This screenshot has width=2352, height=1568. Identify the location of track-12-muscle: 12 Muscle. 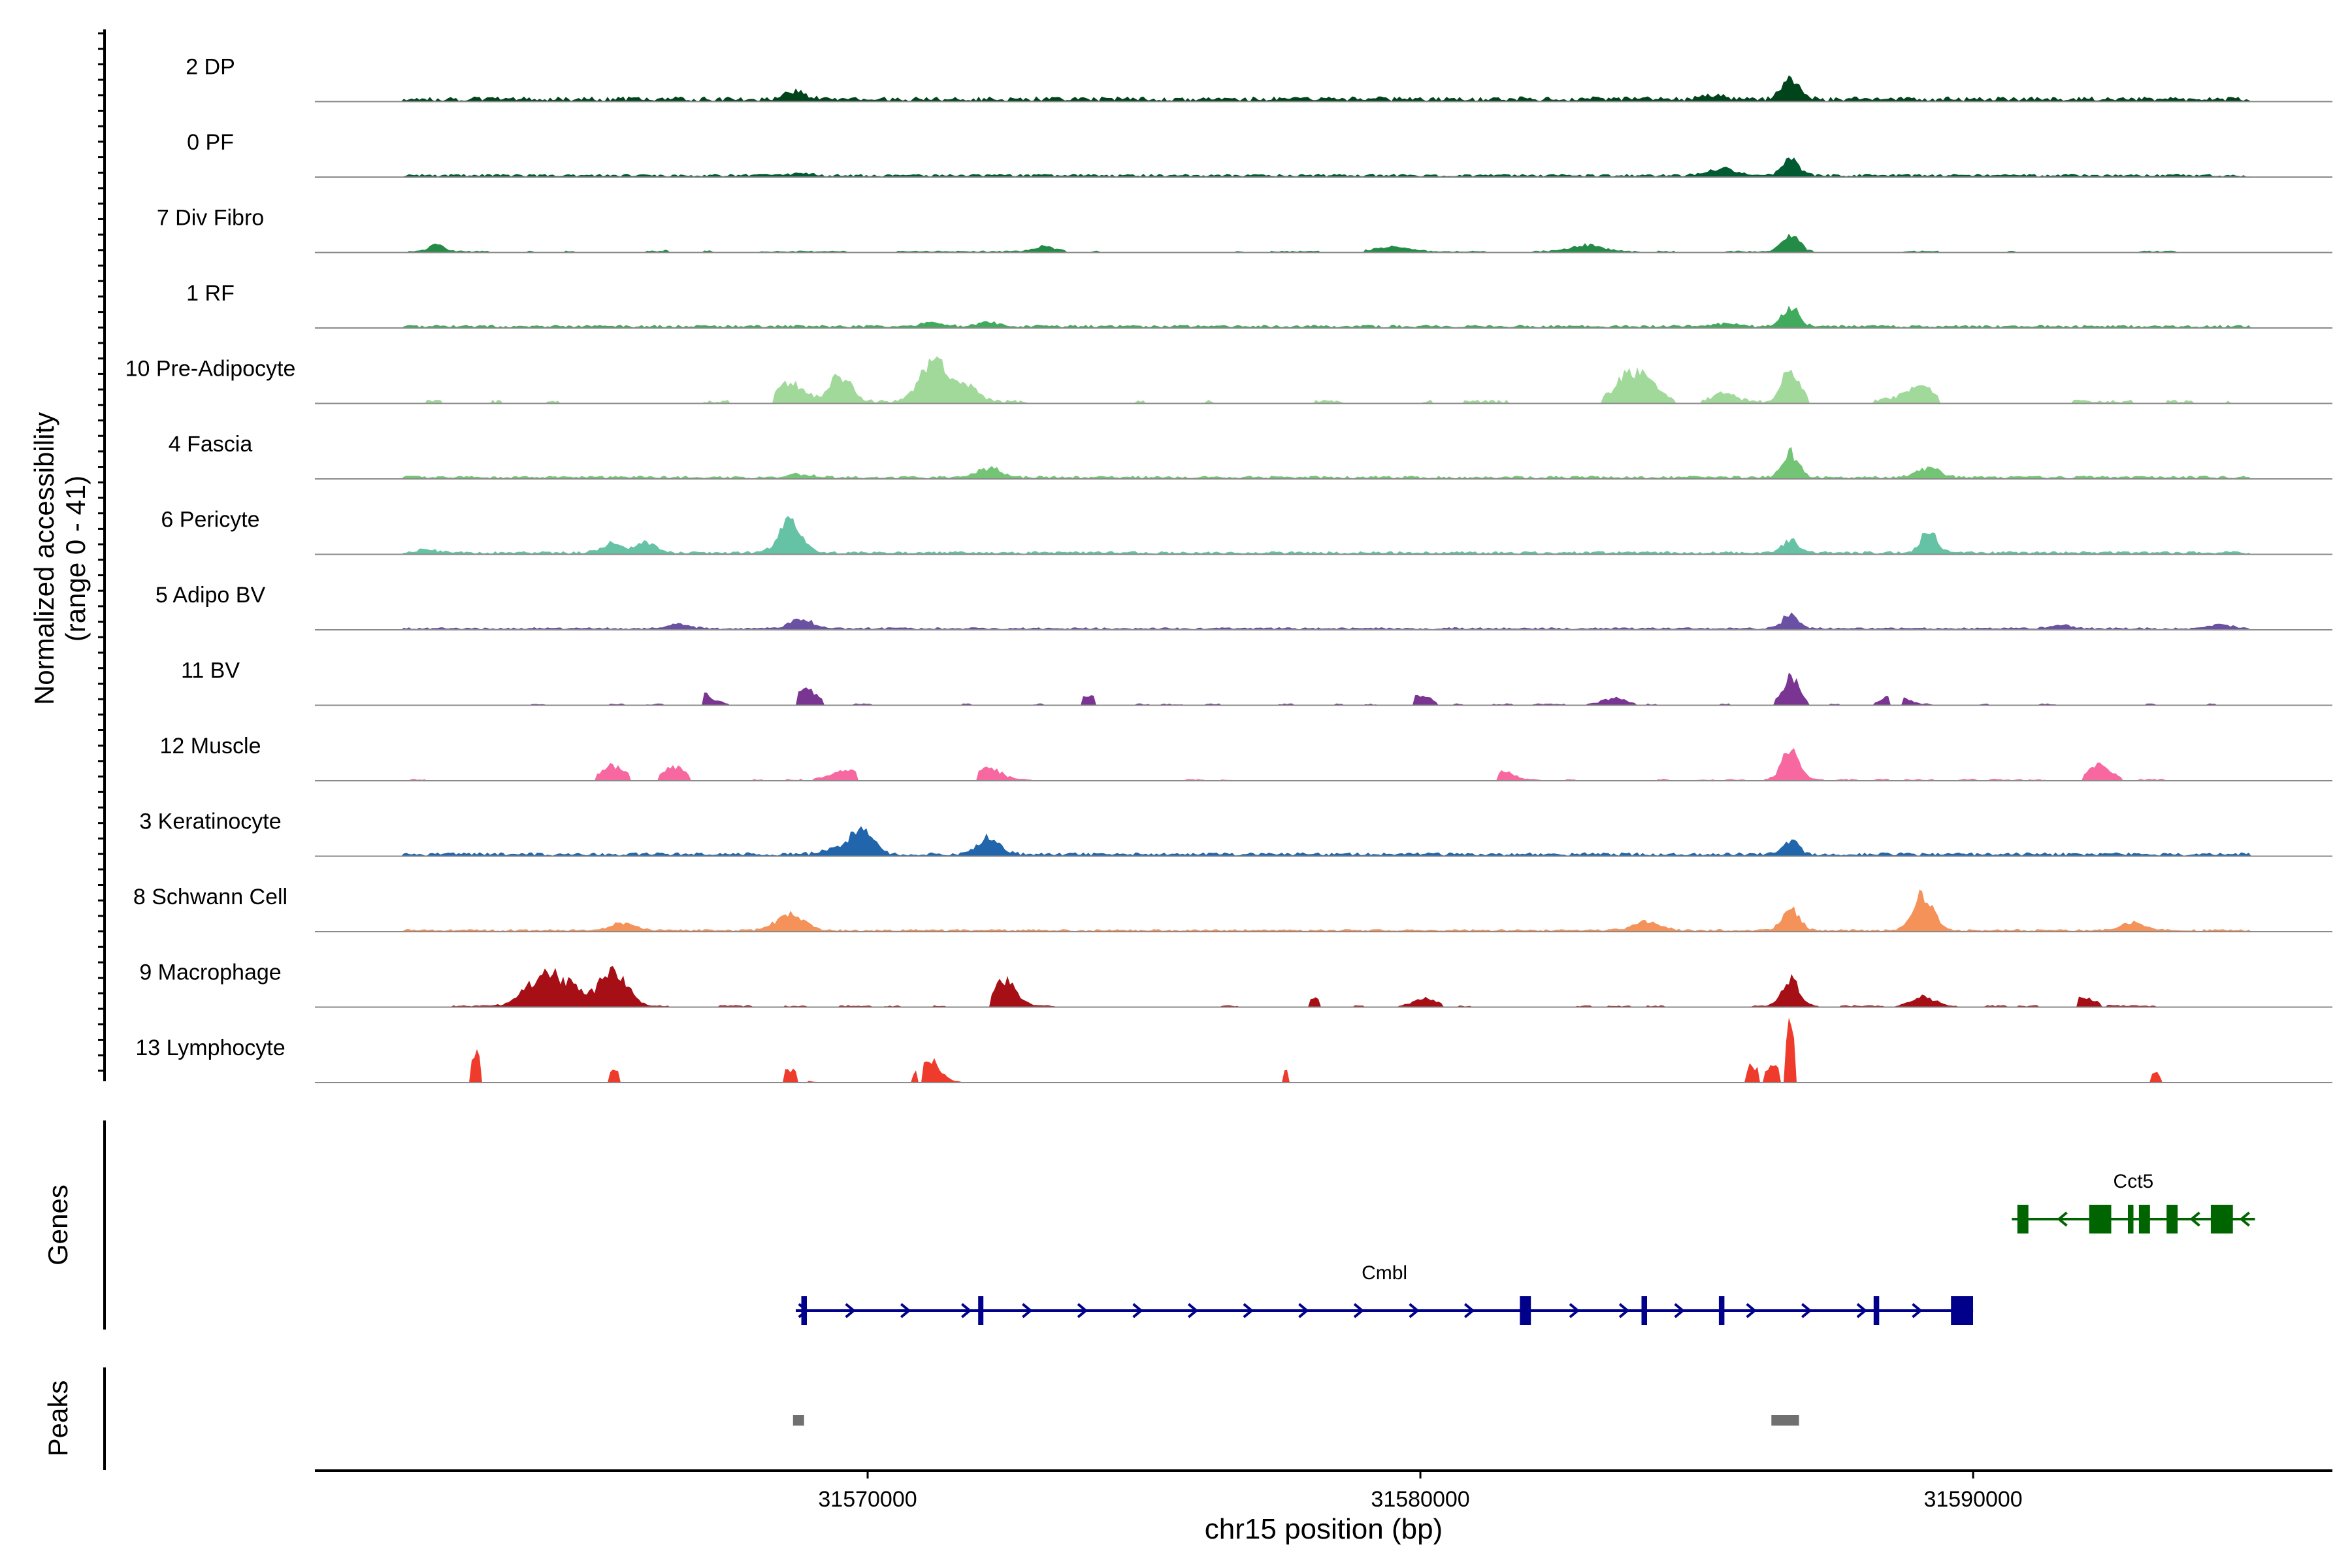
(1246, 757).